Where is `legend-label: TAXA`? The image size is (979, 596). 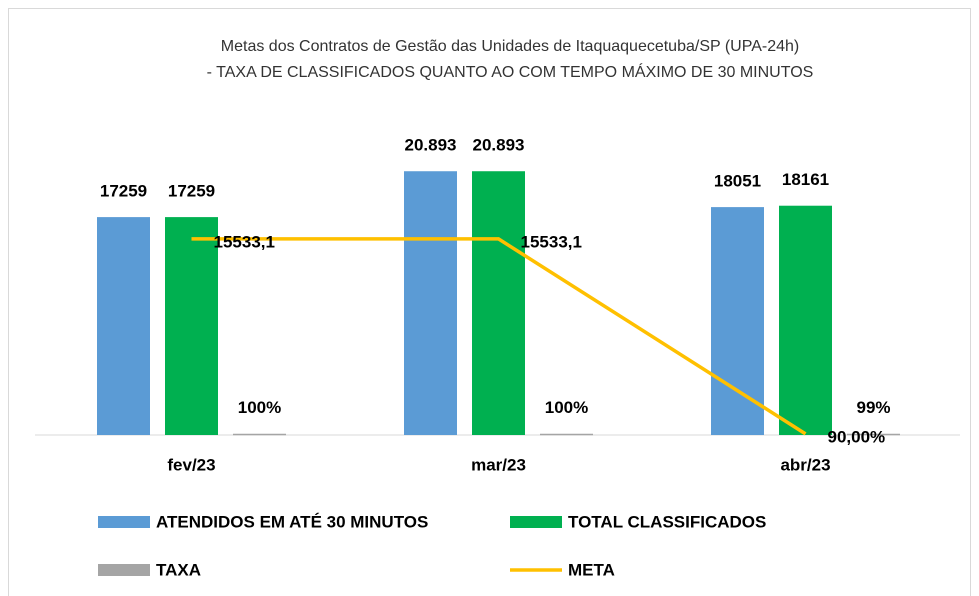 legend-label: TAXA is located at coordinates (178, 569).